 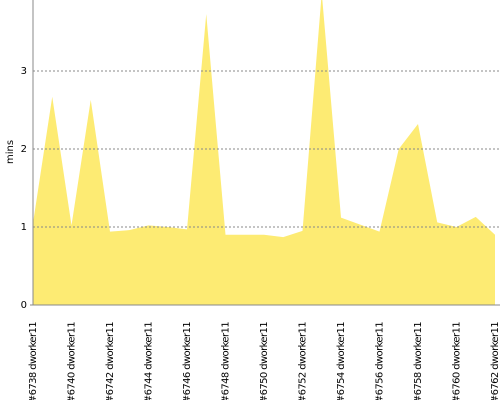 What do you see at coordinates (418, 361) in the screenshot?
I see `x-tick-label: #6758 dworker11` at bounding box center [418, 361].